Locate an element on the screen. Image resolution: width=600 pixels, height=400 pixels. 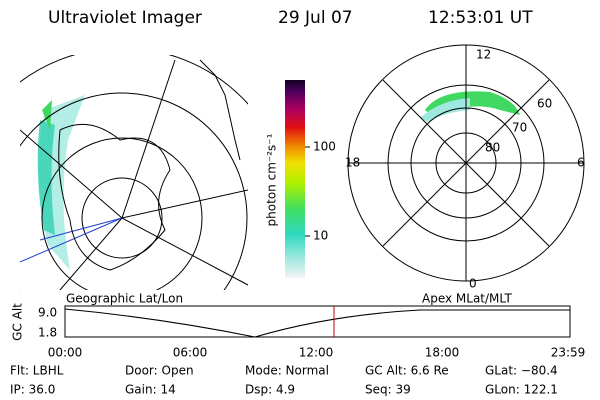
polar-ring-label: 70 is located at coordinates (519, 128).